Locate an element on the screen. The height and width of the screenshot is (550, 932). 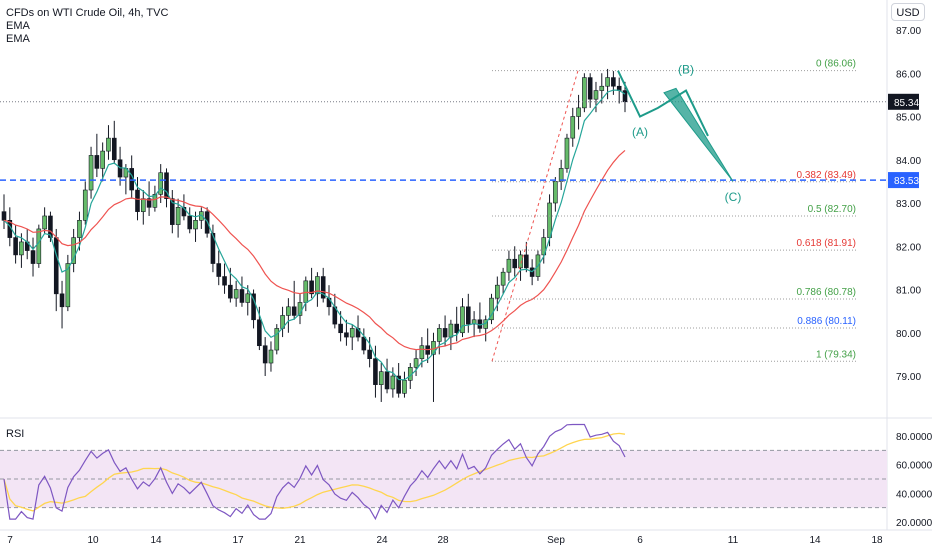
rsi-label: RSI is located at coordinates (15, 434).